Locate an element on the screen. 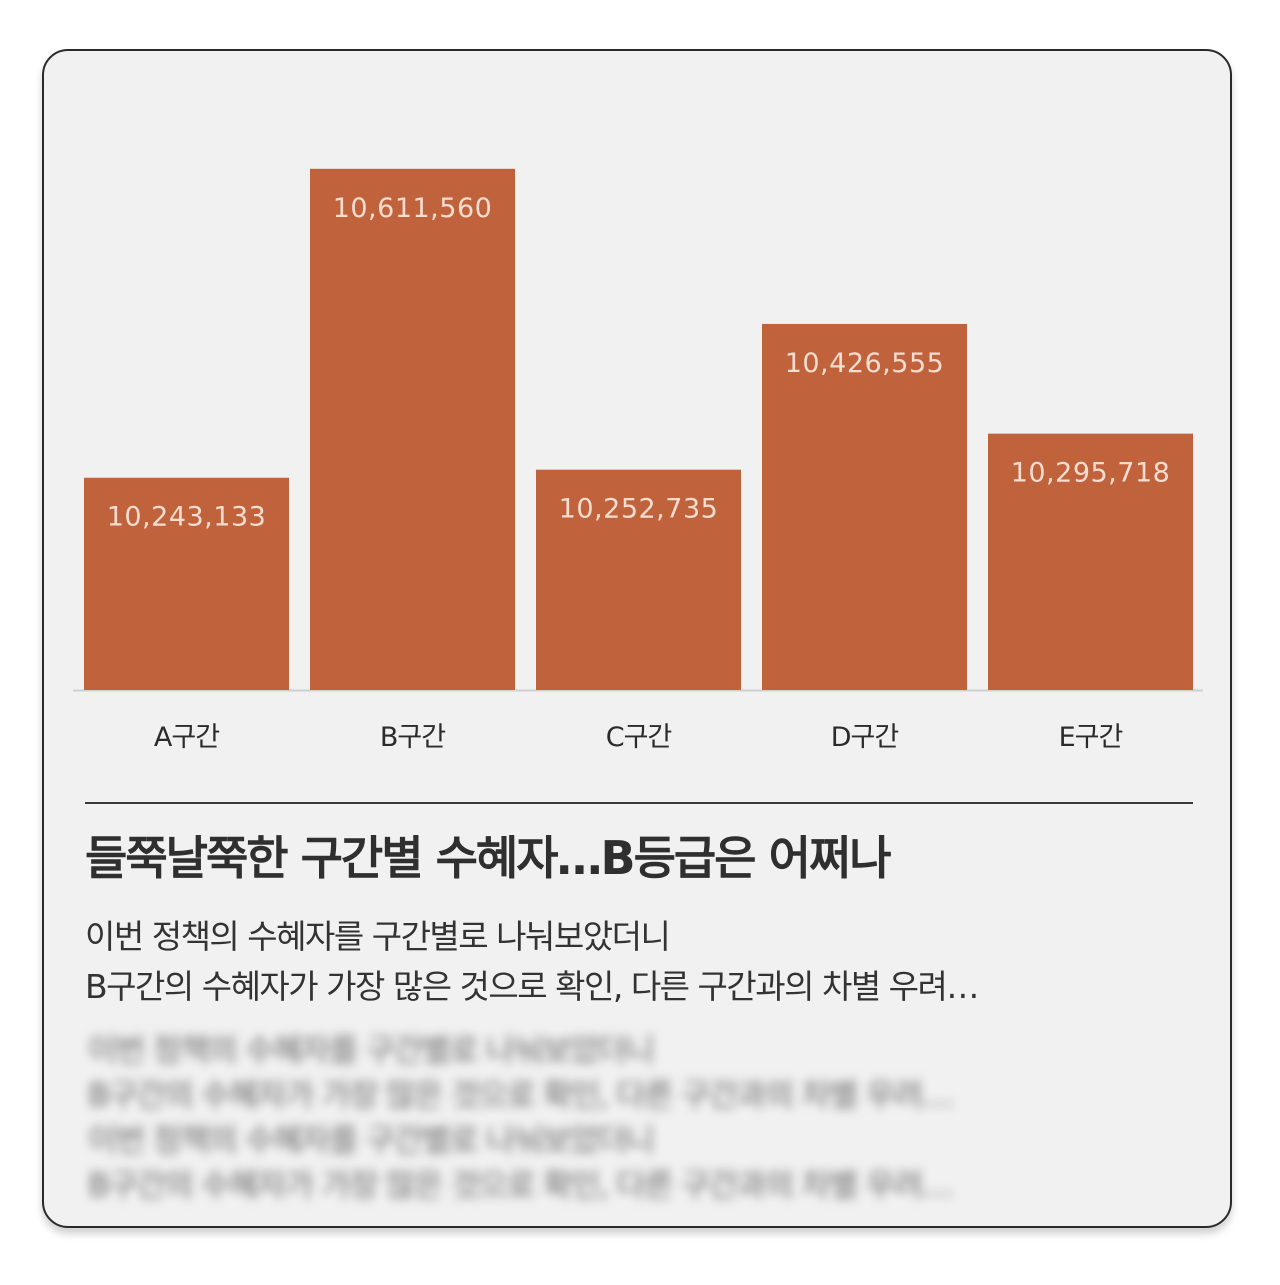 The width and height of the screenshot is (1280, 1285). bar-value-label: 10,426,555 is located at coordinates (865, 363).